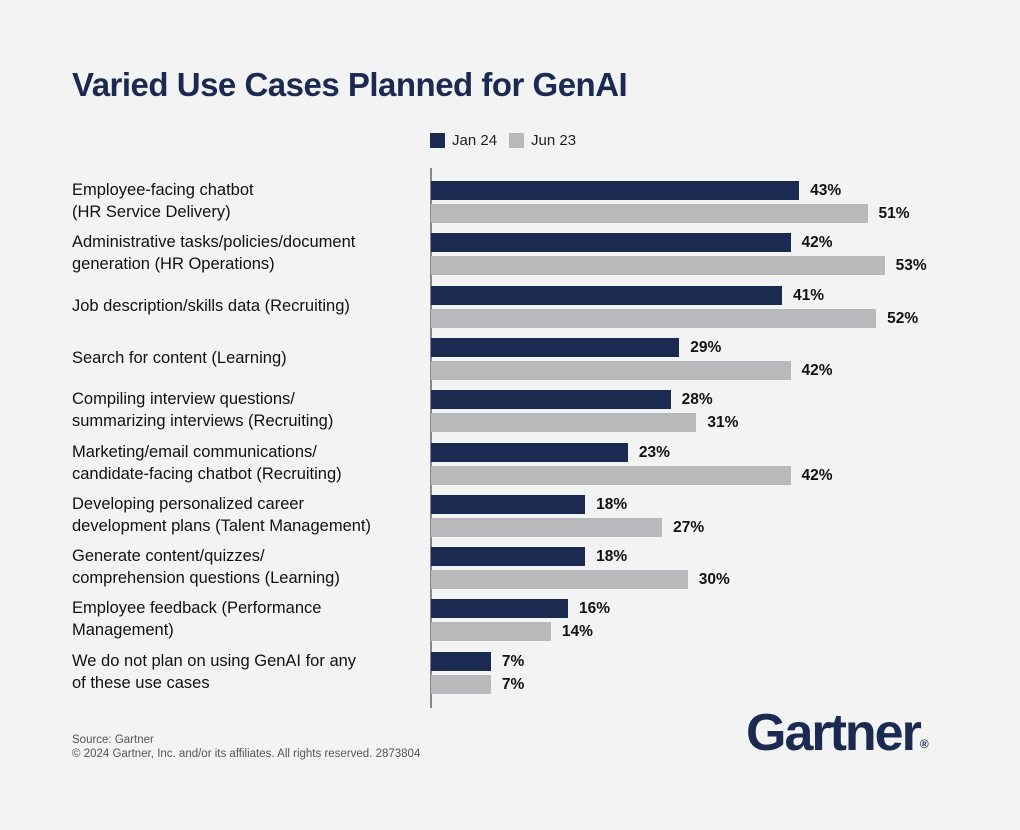  Describe the element at coordinates (654, 452) in the screenshot. I see `data-label: 23%` at that location.